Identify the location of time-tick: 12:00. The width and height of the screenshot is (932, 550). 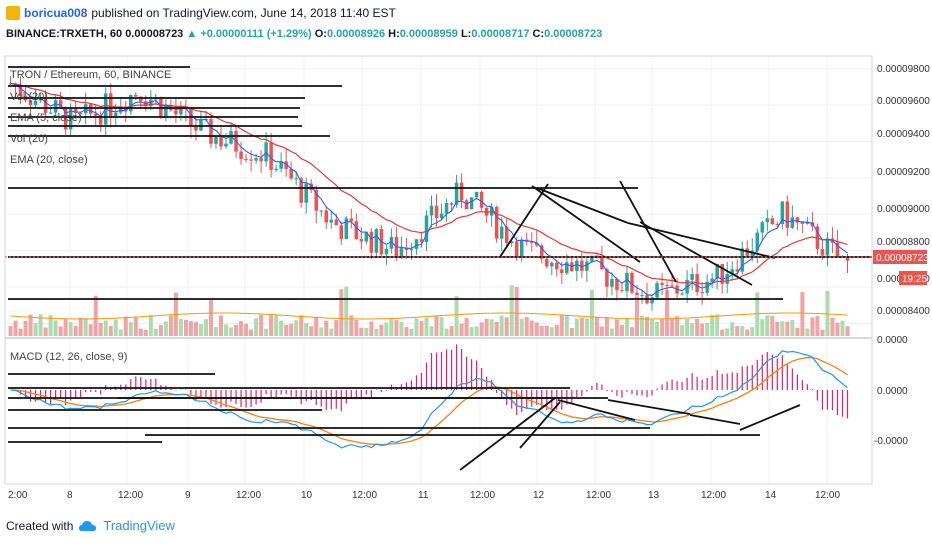
(598, 495).